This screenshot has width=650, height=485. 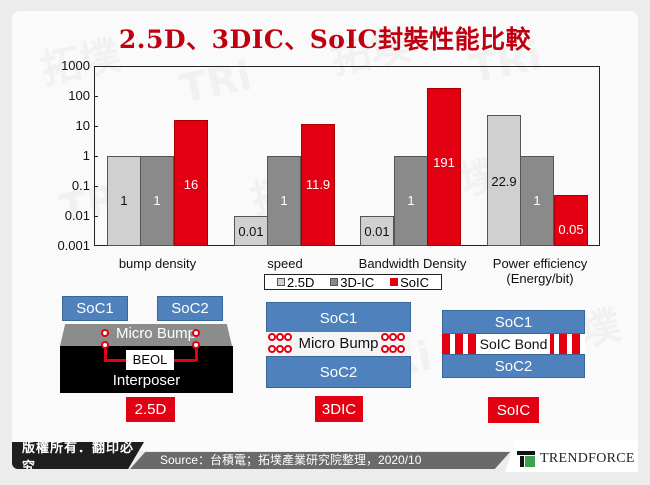 What do you see at coordinates (571, 229) in the screenshot?
I see `bar-value-label: 0.05` at bounding box center [571, 229].